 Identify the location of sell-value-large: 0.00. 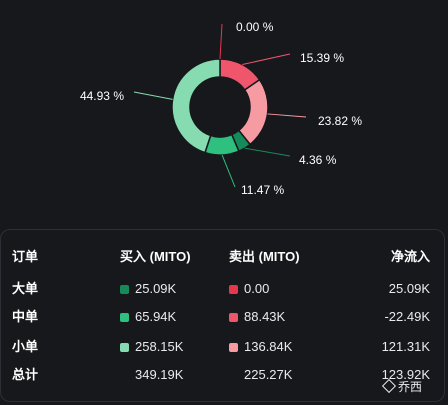
(249, 289).